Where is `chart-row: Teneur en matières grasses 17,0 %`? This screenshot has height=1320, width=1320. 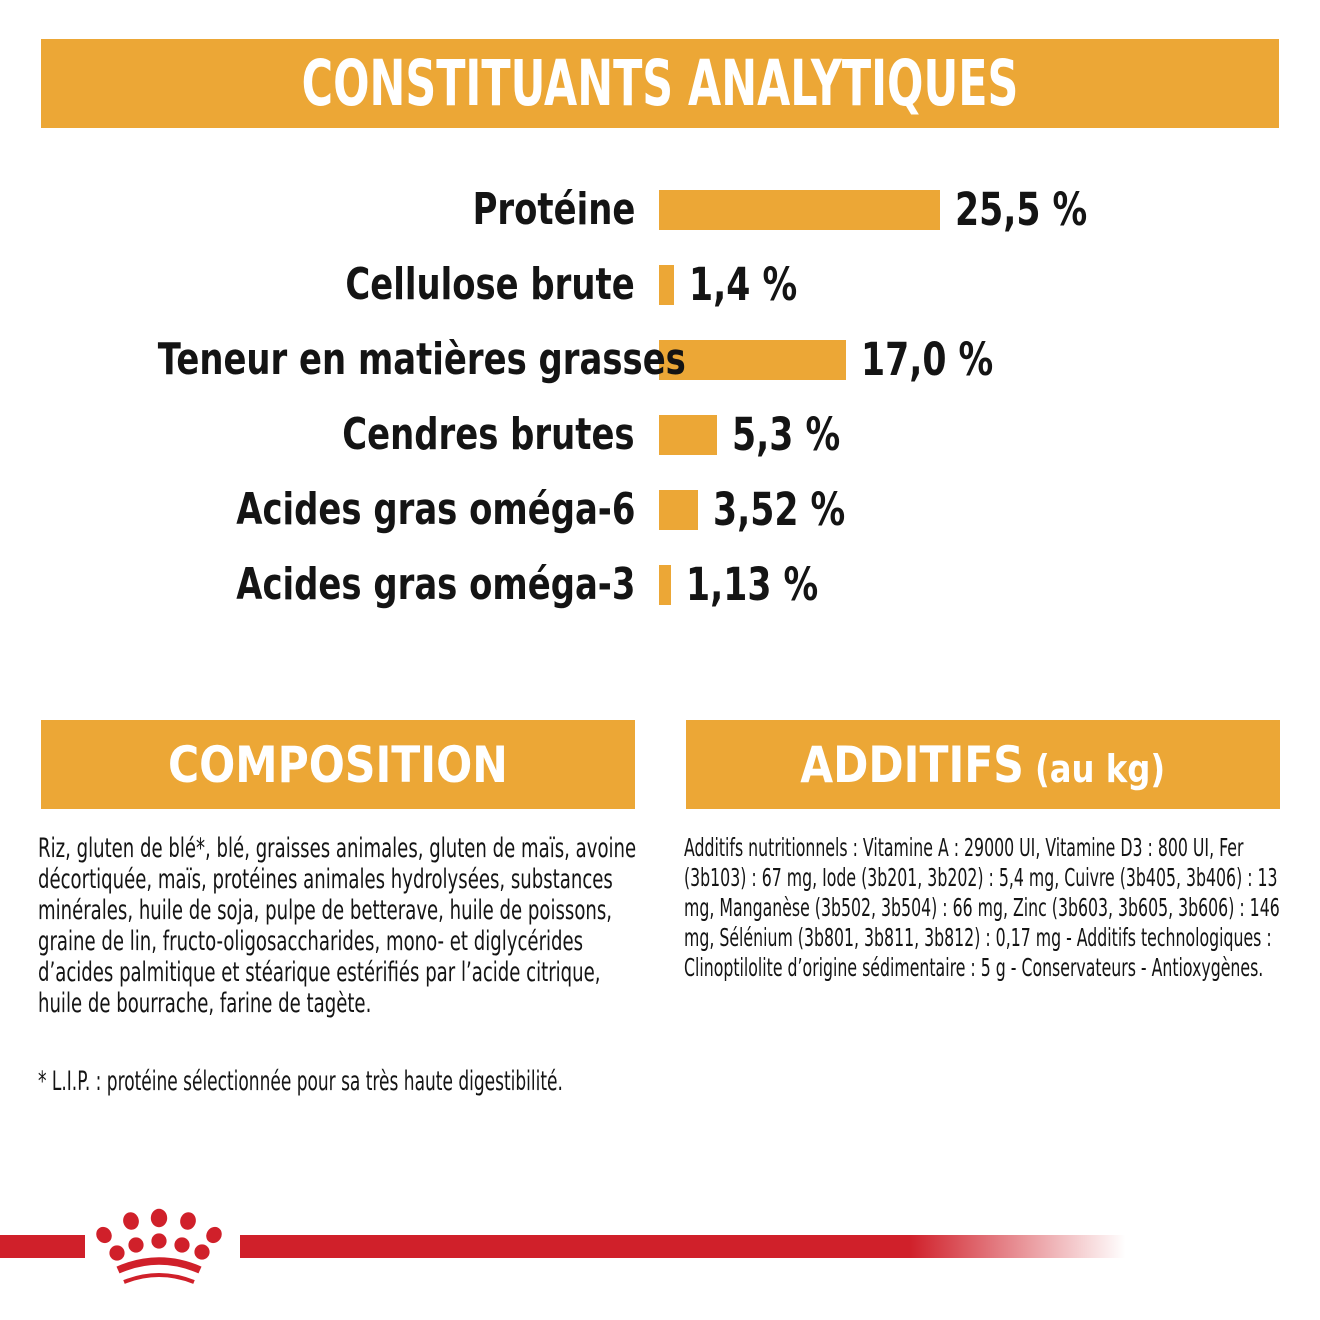 chart-row: Teneur en matières grasses 17,0 % is located at coordinates (660, 359).